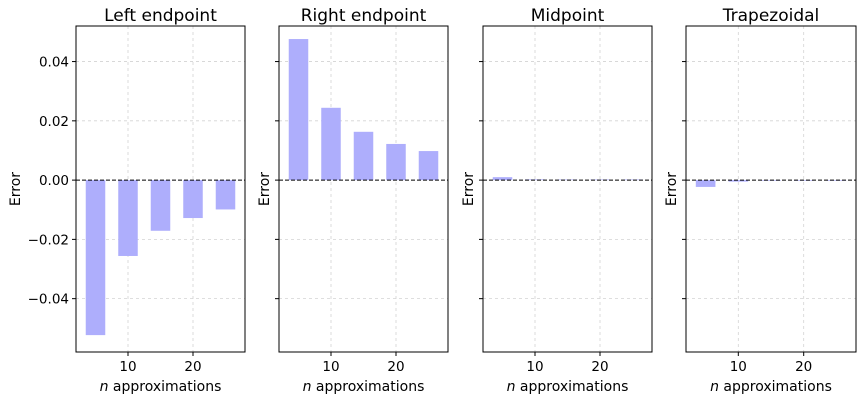 This screenshot has width=866, height=403. I want to click on y-tick-label: 0.00, so click(54, 181).